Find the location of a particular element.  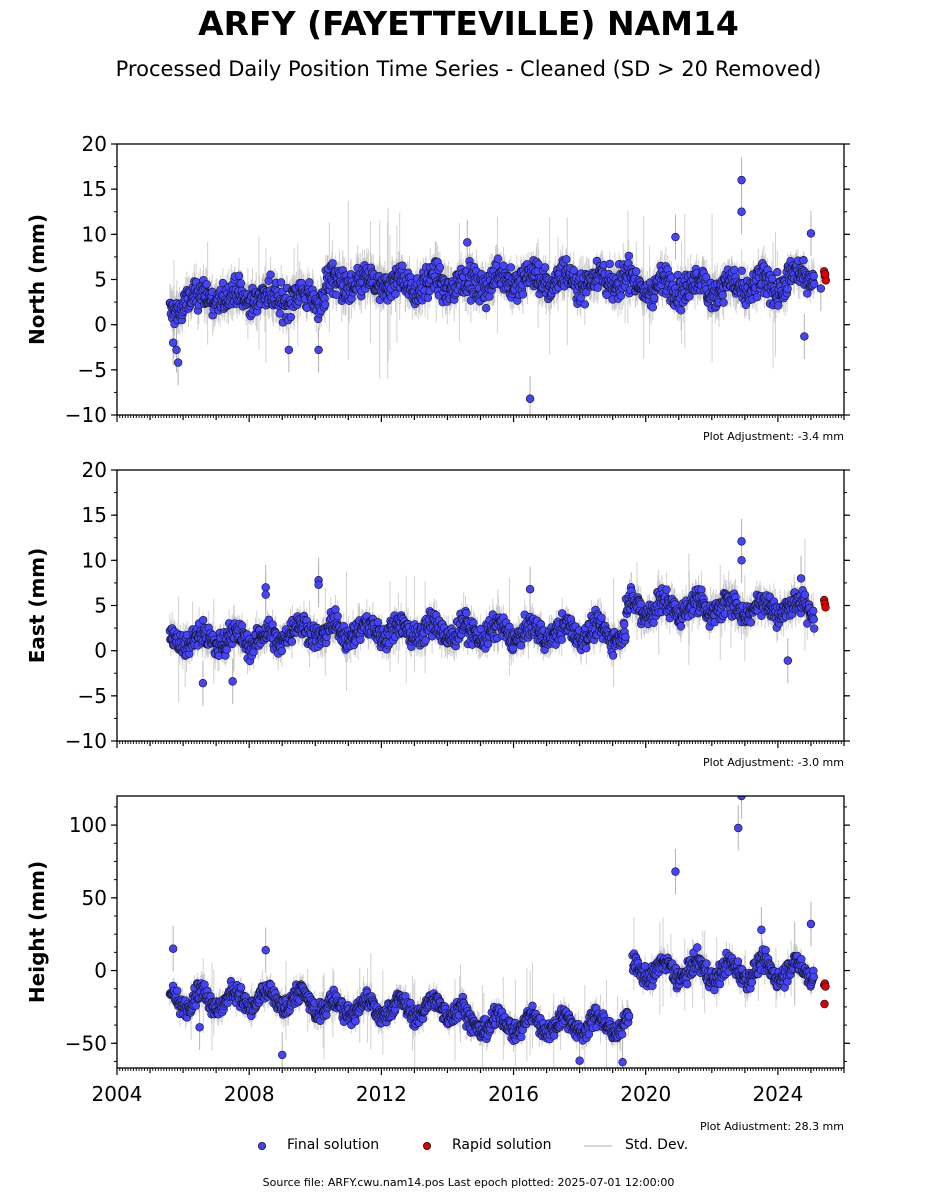

data-points-east is located at coordinates (497, 612).